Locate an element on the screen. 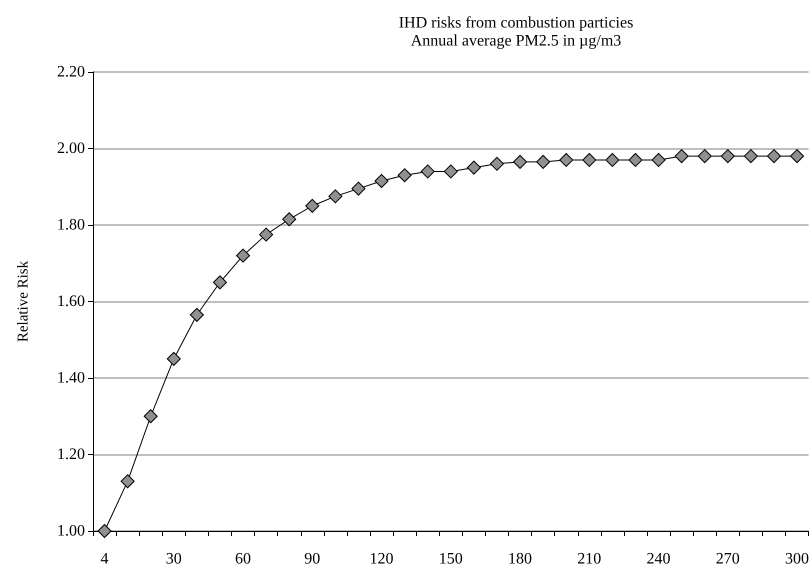 The image size is (812, 585). x-tick-label: 4 is located at coordinates (104, 559).